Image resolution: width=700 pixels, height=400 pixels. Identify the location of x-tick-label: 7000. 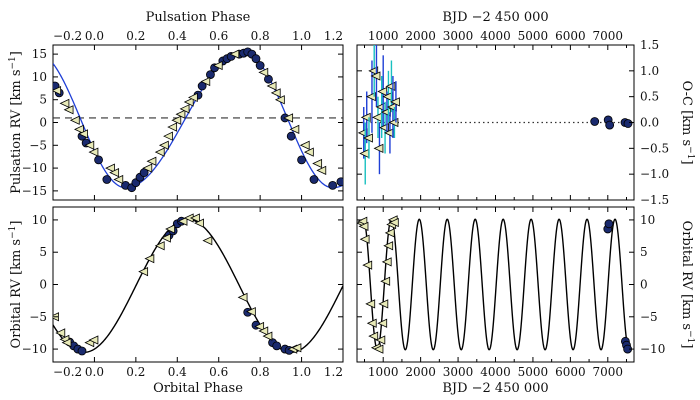
(608, 36).